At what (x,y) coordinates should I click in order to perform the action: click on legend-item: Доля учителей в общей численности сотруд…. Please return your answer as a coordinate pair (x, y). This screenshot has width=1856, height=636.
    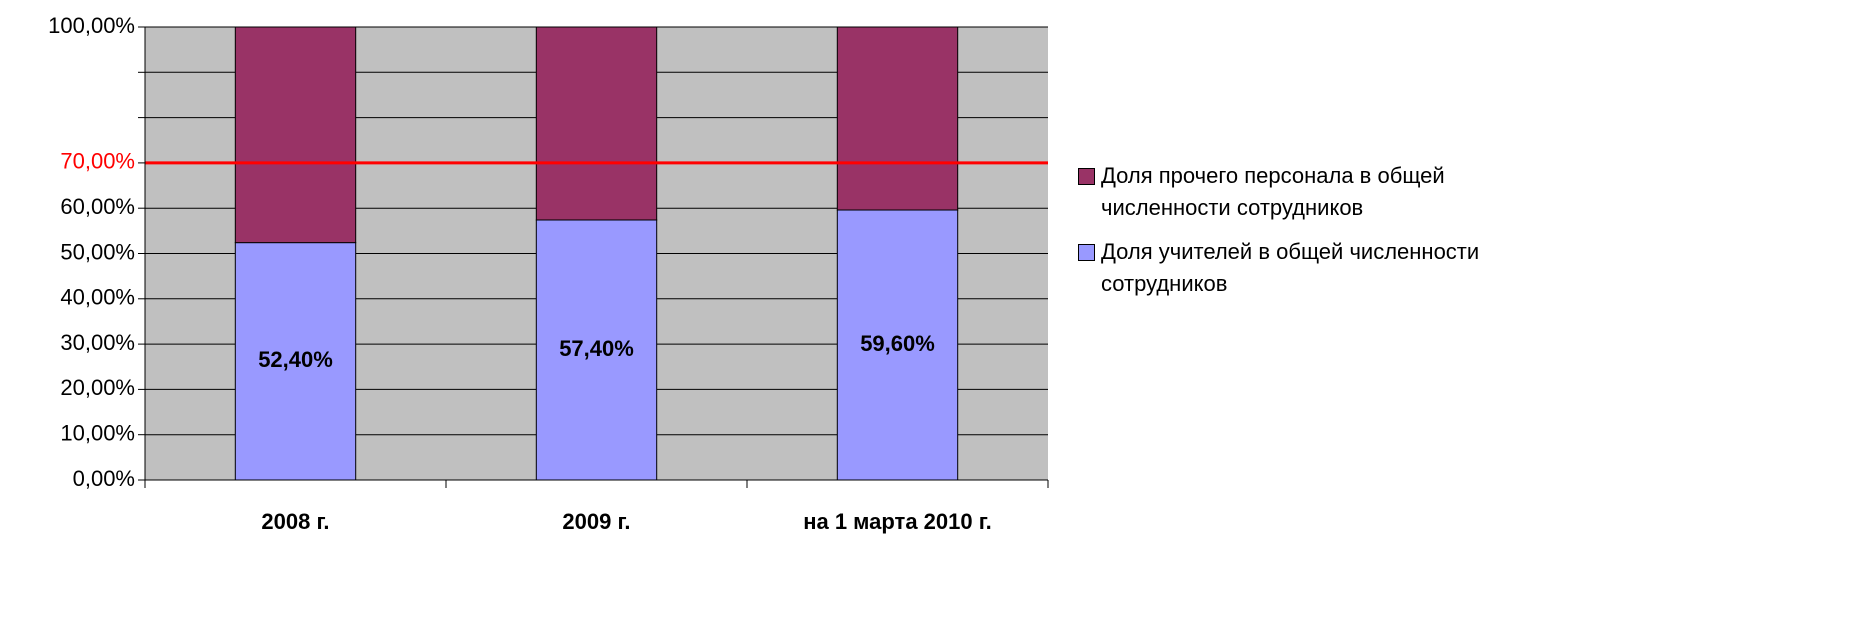
    Looking at the image, I should click on (1313, 268).